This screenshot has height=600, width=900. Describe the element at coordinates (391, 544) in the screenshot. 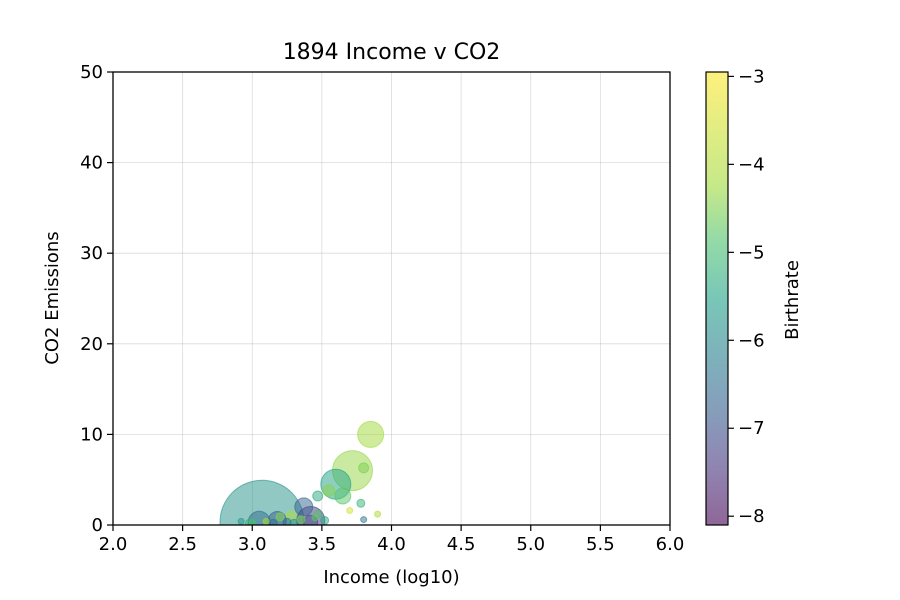

I see `x-tick-label: 4.0` at that location.